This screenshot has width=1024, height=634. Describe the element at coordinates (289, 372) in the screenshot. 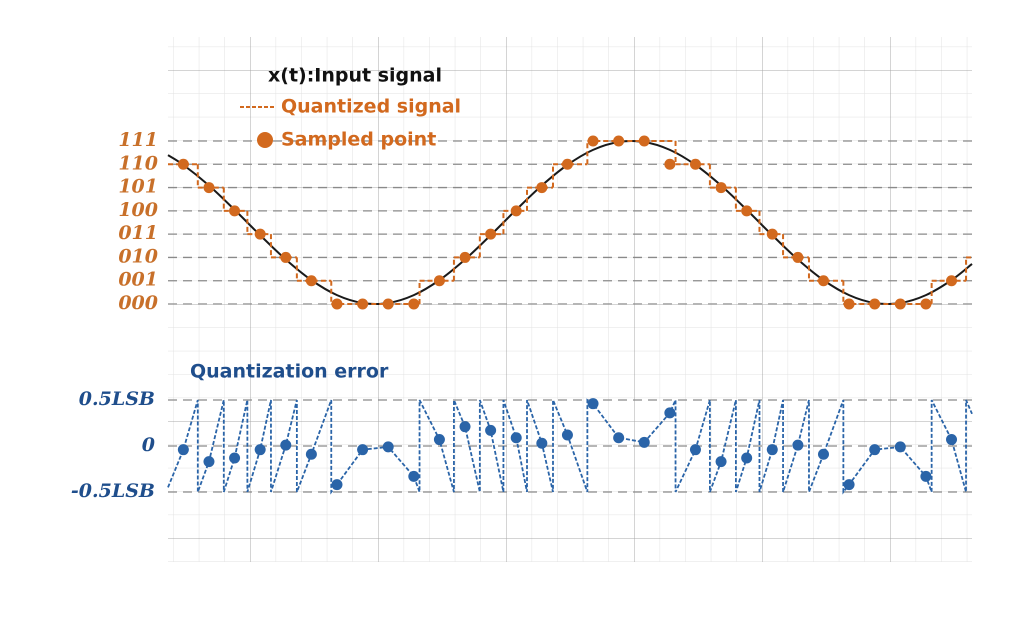

I see `chart-title: Quantization error` at that location.